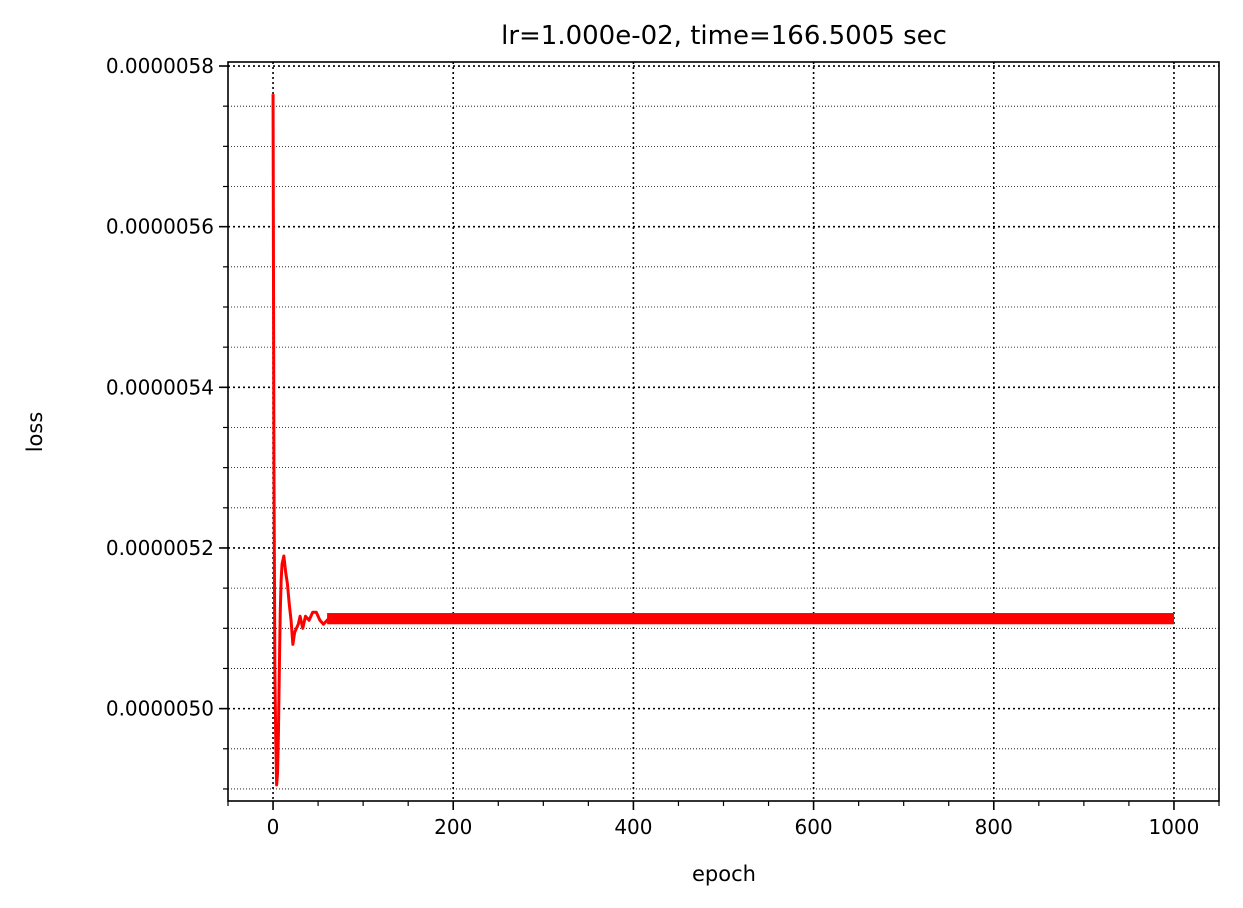 The height and width of the screenshot is (908, 1243). I want to click on x-tick-label: 1000, so click(1174, 827).